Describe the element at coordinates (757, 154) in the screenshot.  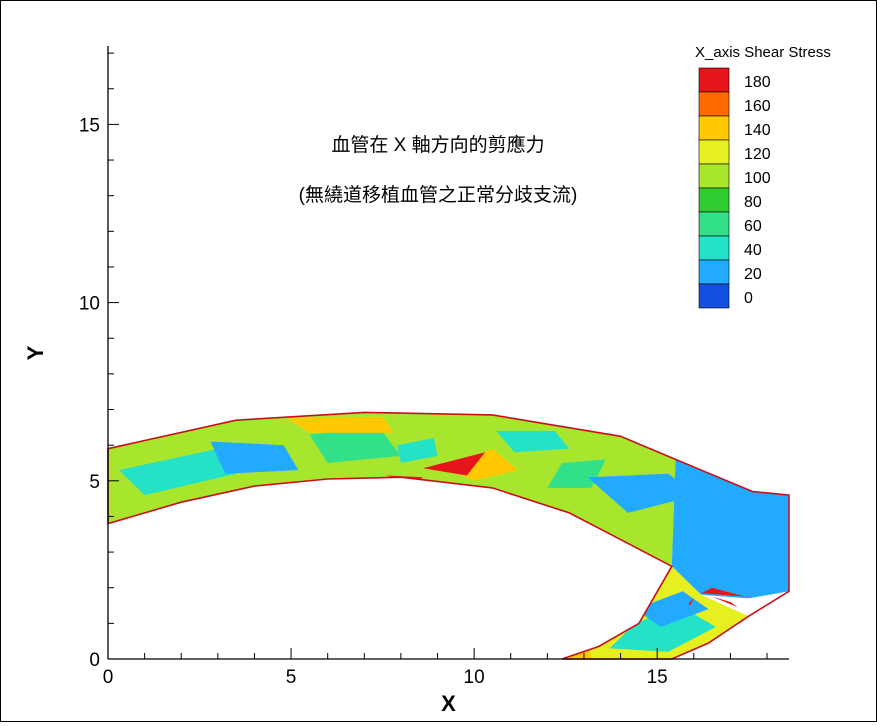
I see `legend-label: 120` at that location.